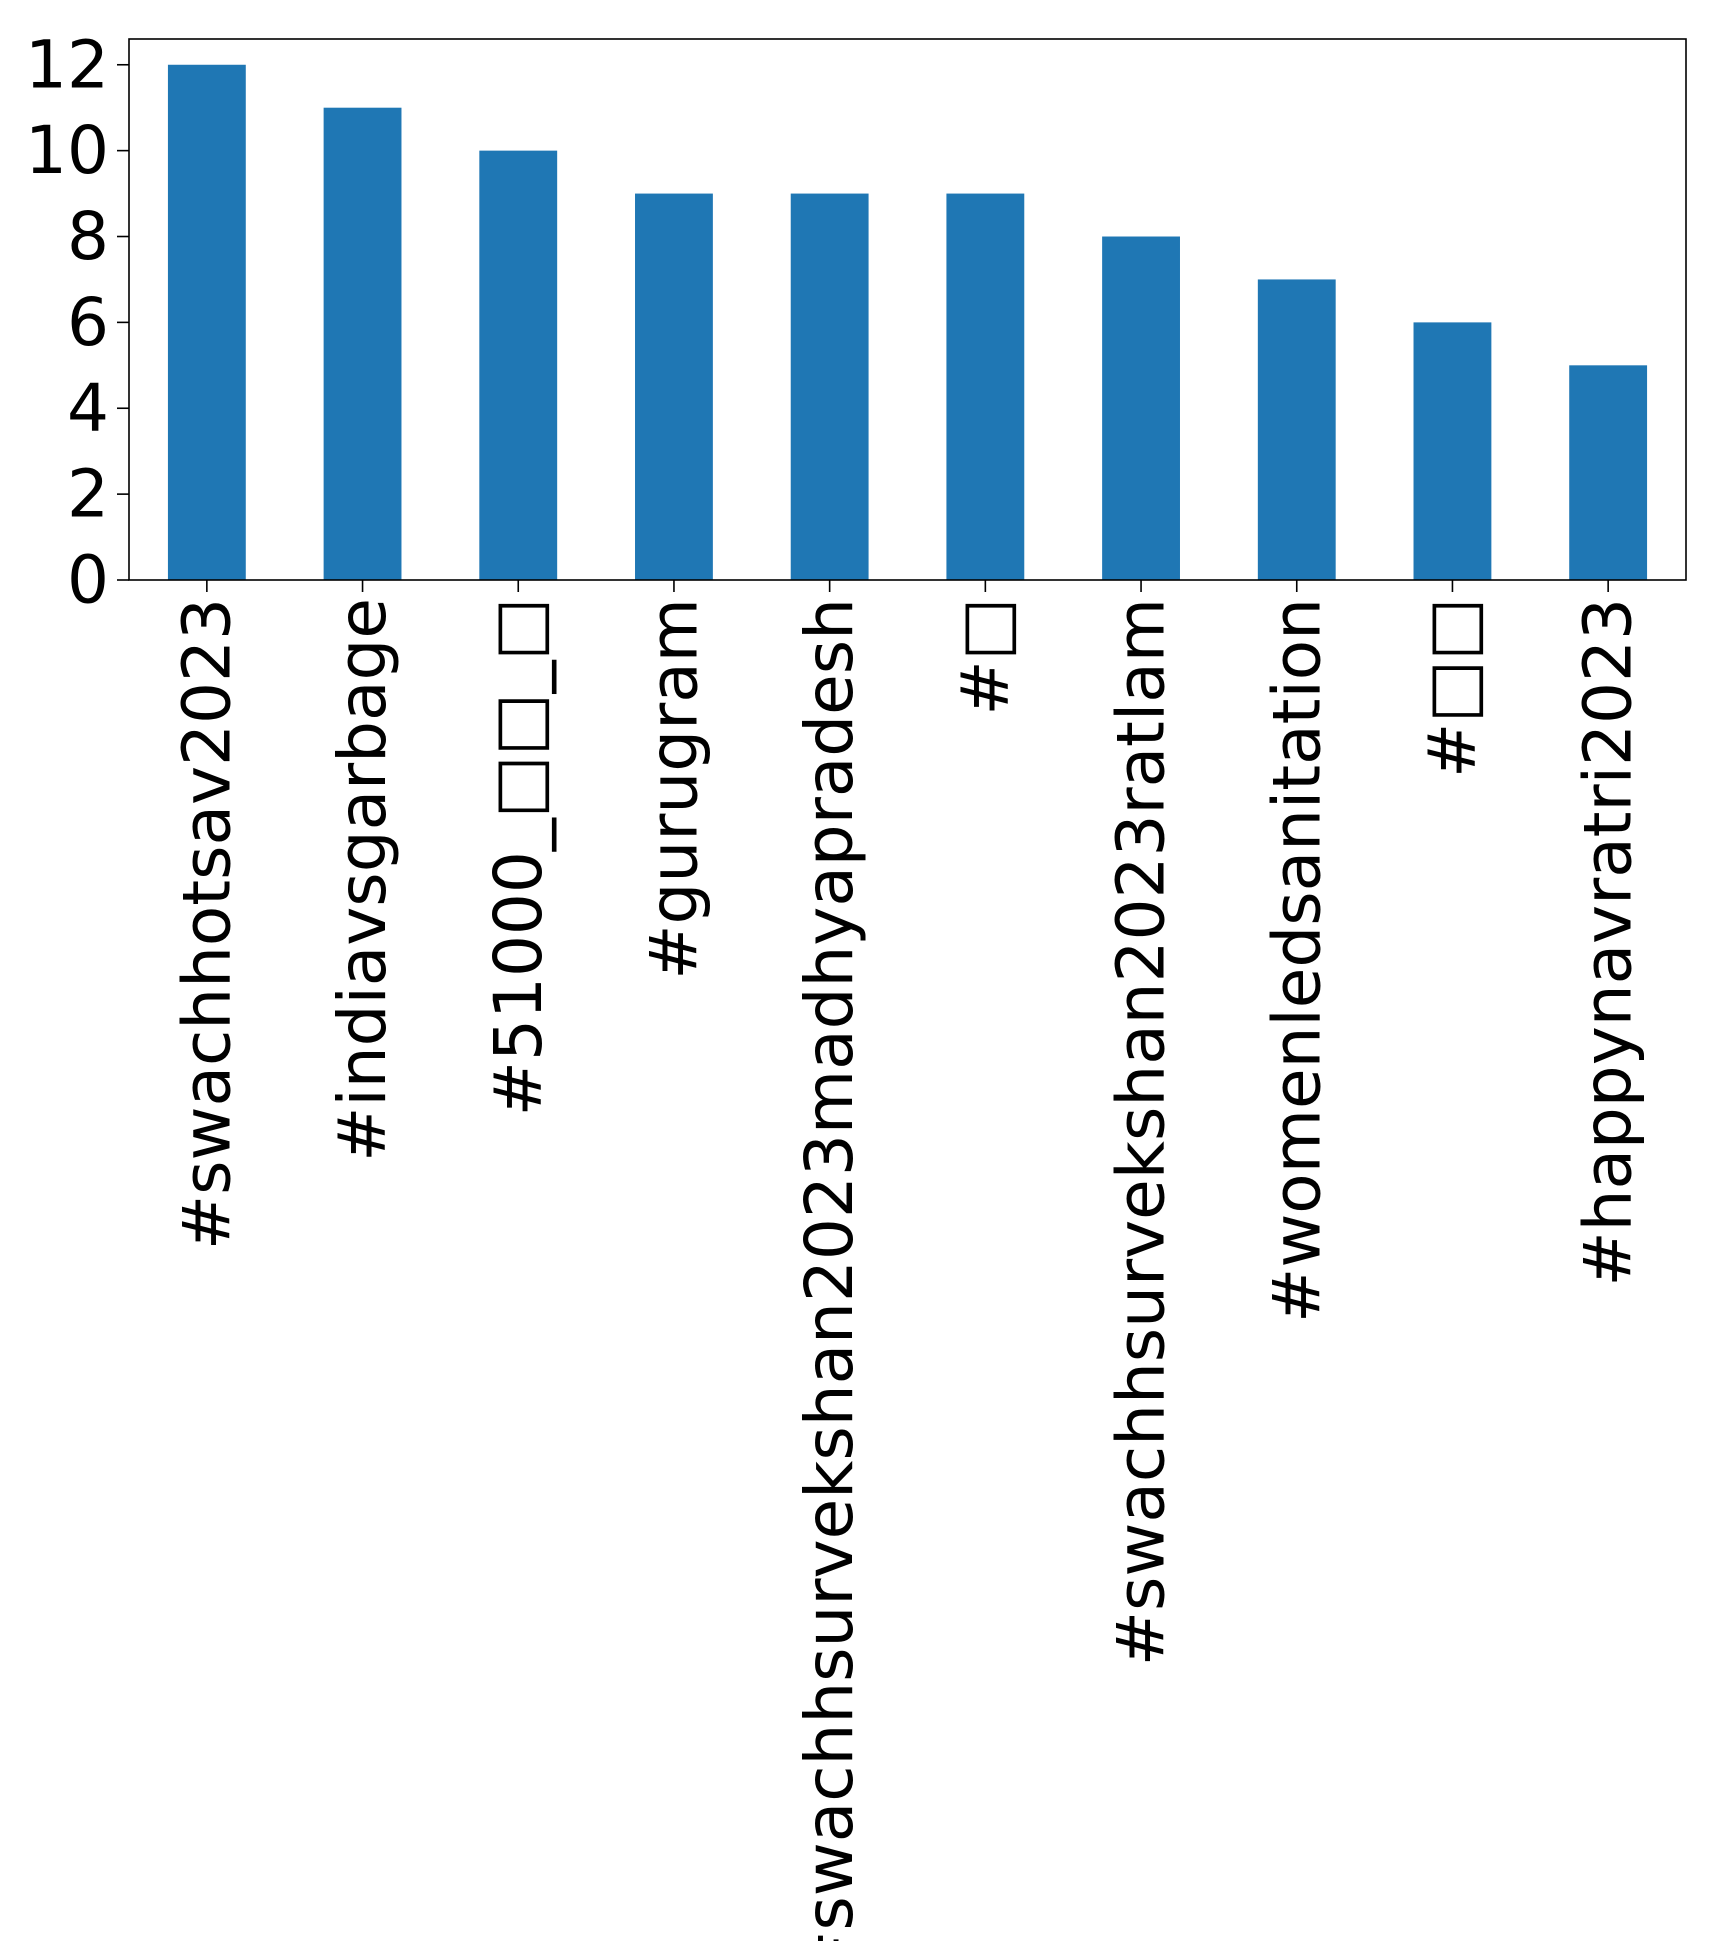  Describe the element at coordinates (67, 64) in the screenshot. I see `y-tick-label-6: 12` at that location.